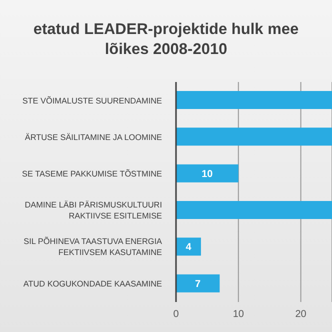 The image size is (332, 332). What do you see at coordinates (176, 314) in the screenshot?
I see `x-tick-label: 0` at bounding box center [176, 314].